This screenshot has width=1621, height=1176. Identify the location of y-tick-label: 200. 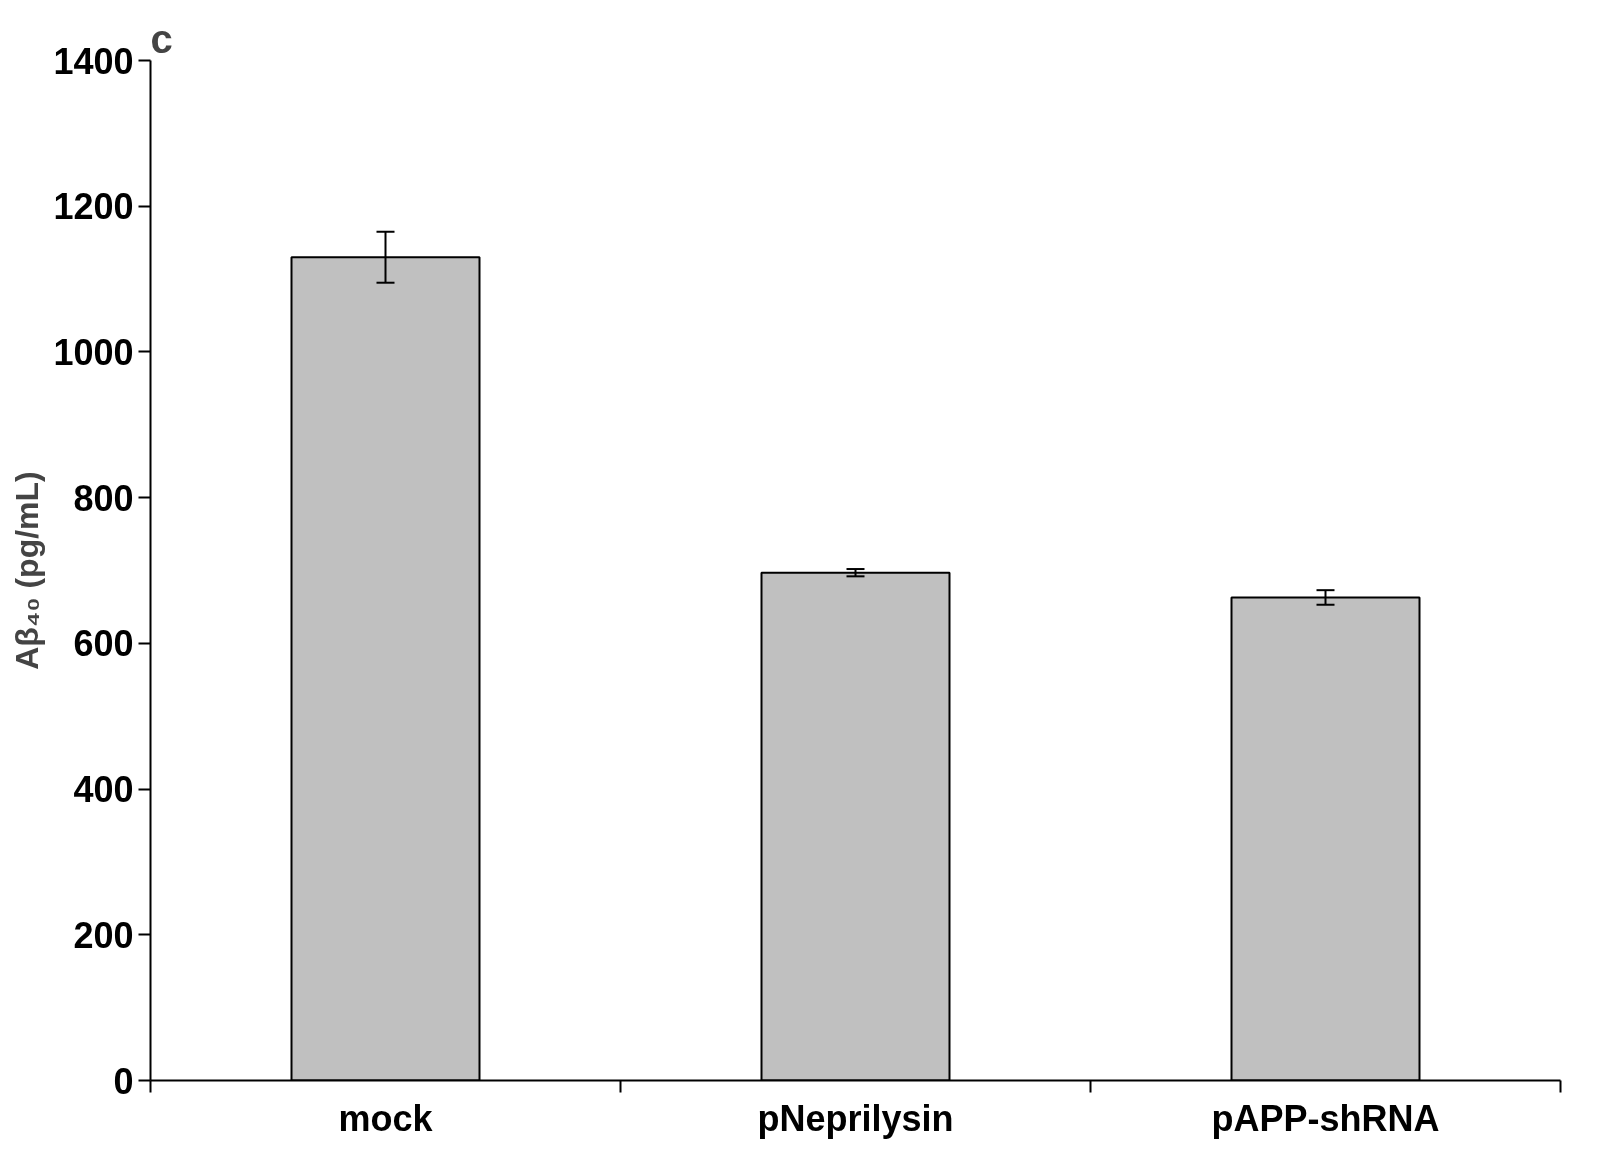
(103, 935).